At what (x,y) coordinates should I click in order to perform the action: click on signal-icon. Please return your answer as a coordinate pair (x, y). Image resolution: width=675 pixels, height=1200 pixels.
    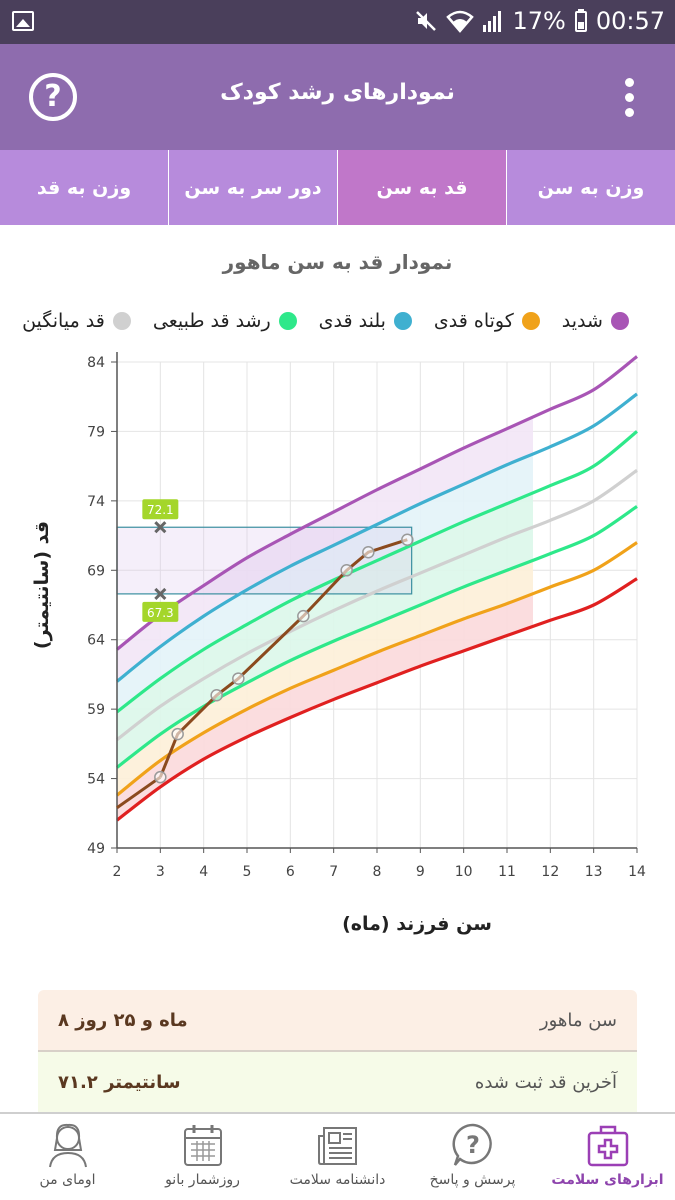
    Looking at the image, I should click on (492, 21).